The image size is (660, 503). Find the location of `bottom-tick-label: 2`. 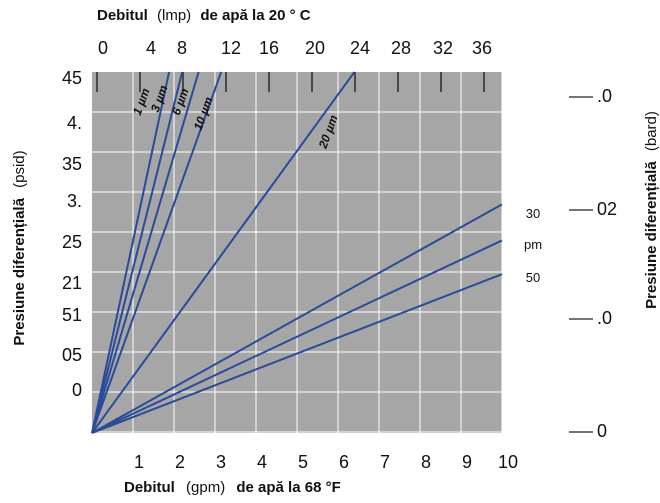

bottom-tick-label: 2 is located at coordinates (180, 462).